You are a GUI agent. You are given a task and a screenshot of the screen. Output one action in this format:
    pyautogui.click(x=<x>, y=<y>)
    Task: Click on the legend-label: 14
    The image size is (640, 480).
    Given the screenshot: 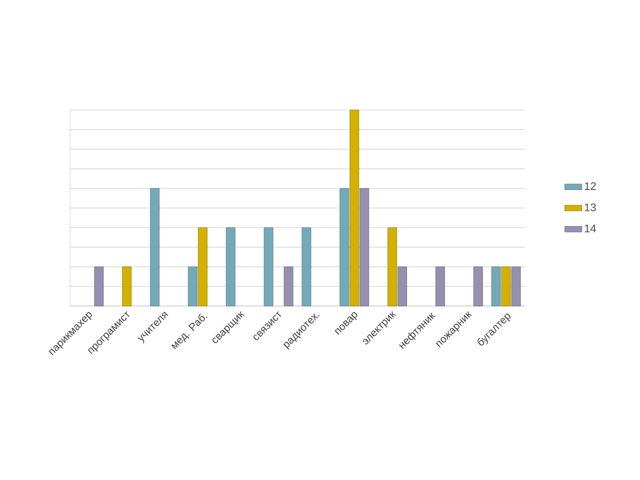 What is the action you would take?
    pyautogui.click(x=590, y=228)
    